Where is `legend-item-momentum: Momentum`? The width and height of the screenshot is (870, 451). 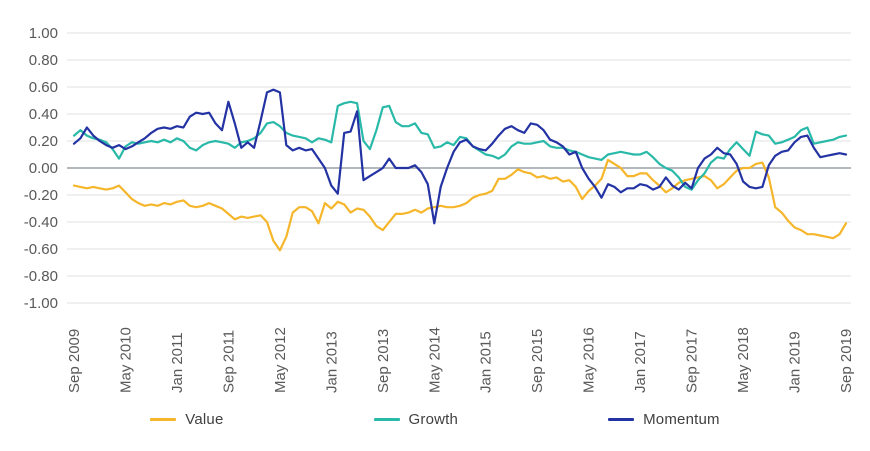 legend-item-momentum: Momentum is located at coordinates (664, 419).